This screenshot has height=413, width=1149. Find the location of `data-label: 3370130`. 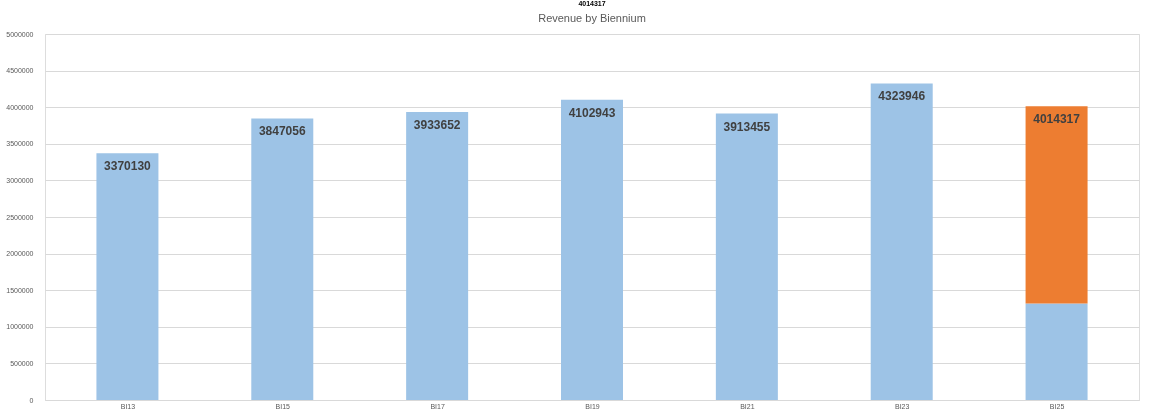

data-label: 3370130 is located at coordinates (128, 166).